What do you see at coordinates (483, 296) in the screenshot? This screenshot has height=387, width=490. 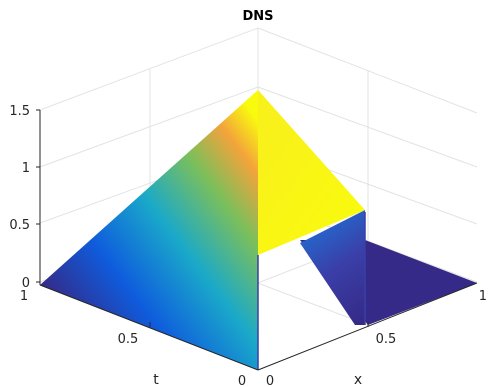 I see `x-tick-label-1: 1` at bounding box center [483, 296].